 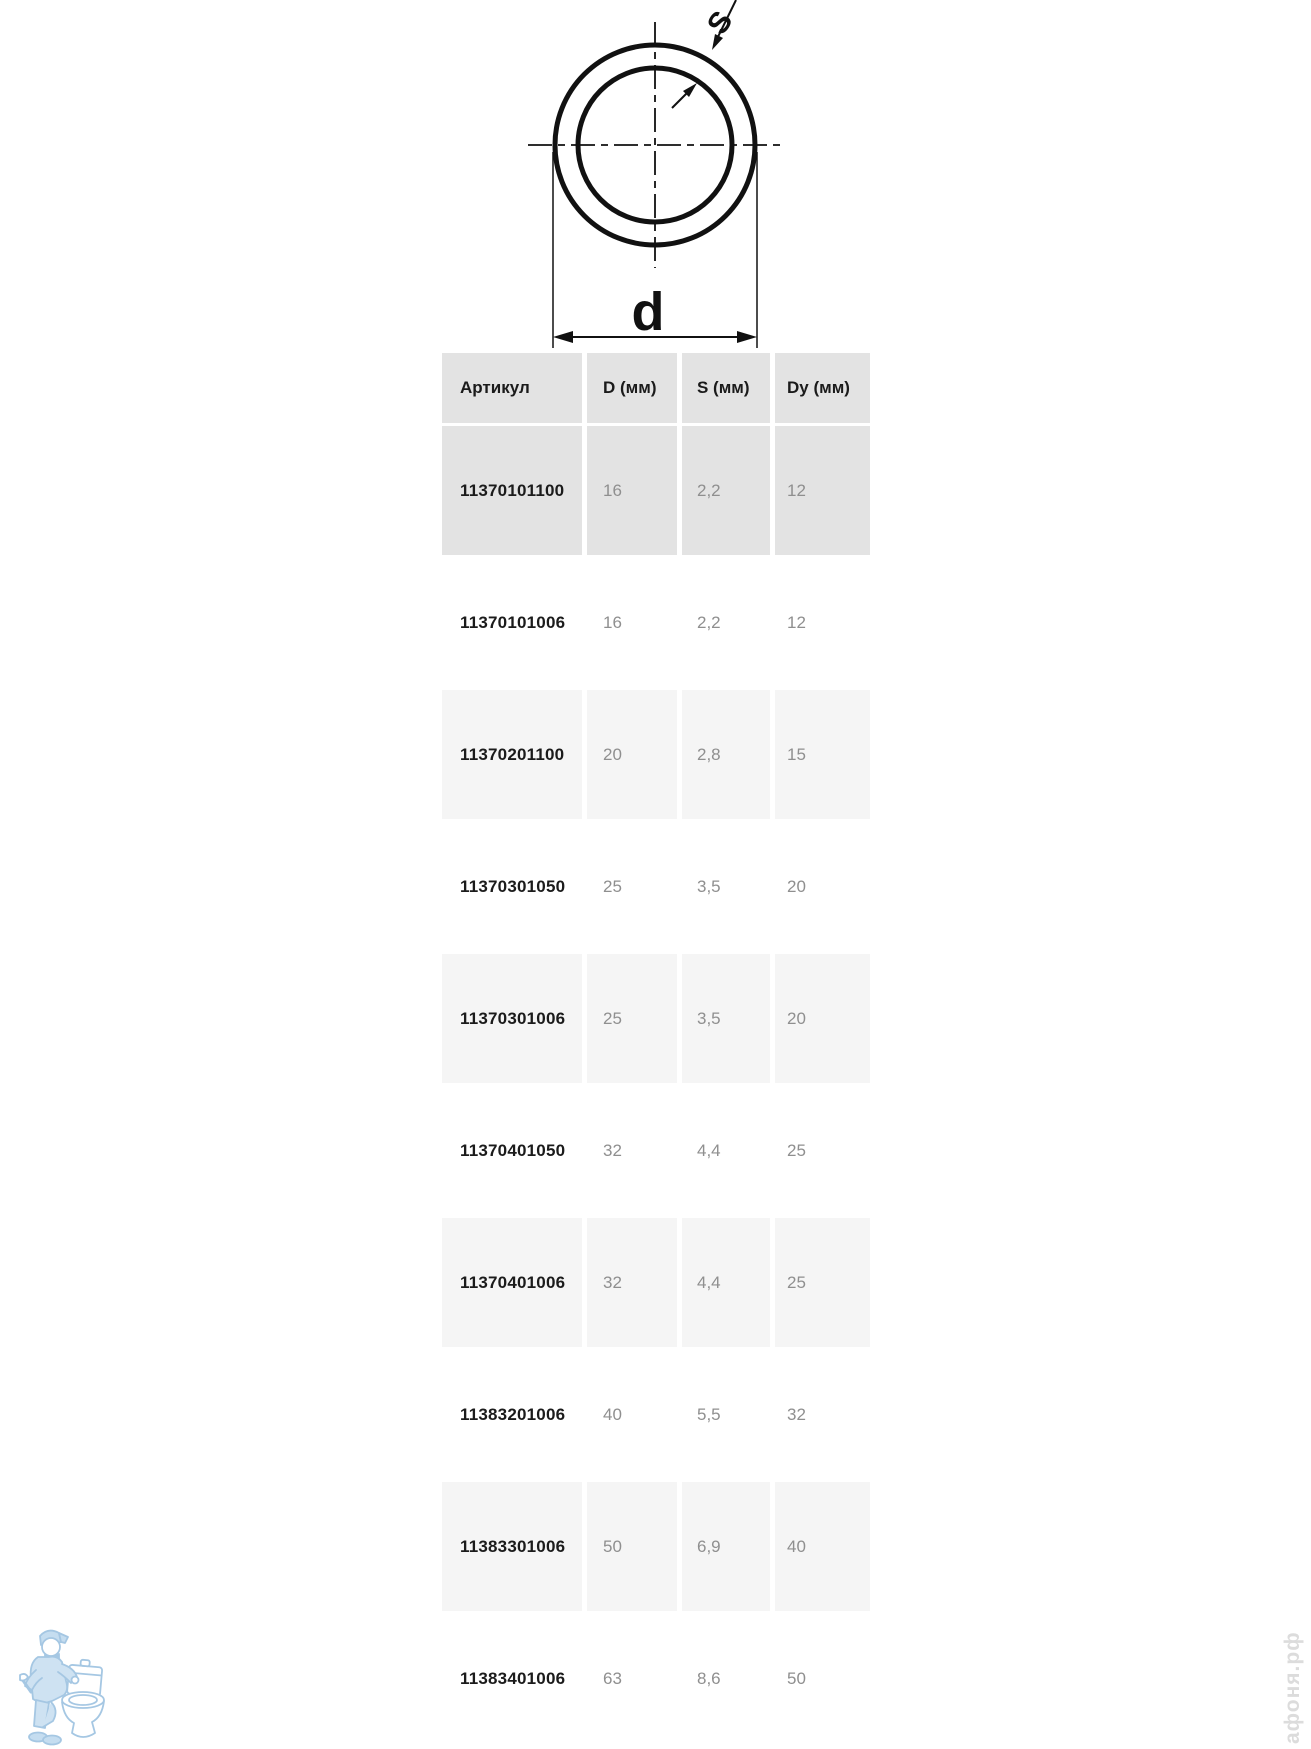 I want to click on article-cell: 11383401006, so click(x=512, y=1680).